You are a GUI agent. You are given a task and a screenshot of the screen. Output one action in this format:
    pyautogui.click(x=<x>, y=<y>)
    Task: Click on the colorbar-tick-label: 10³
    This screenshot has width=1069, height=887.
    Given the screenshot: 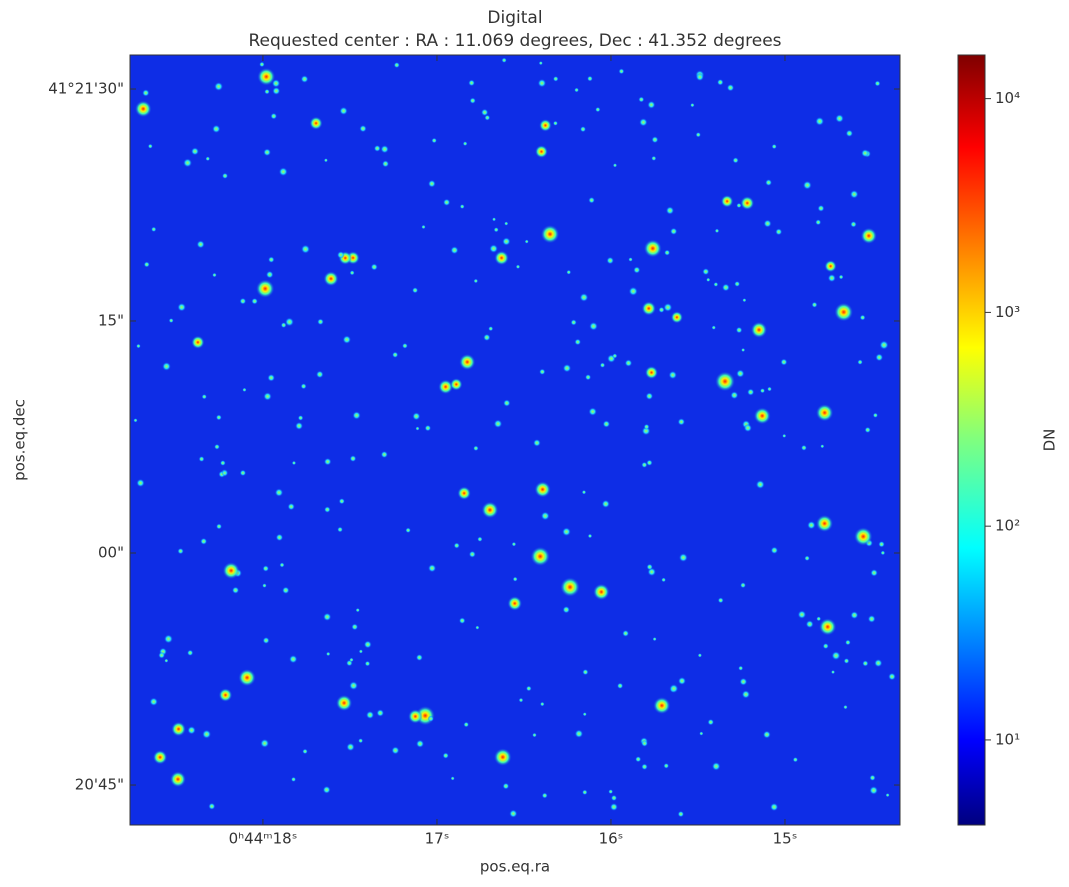 What is the action you would take?
    pyautogui.click(x=1007, y=312)
    